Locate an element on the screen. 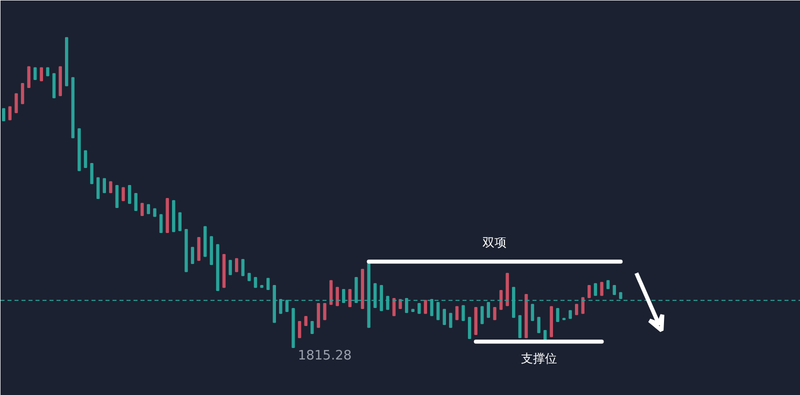  series-label: 支撑位 is located at coordinates (538, 359).